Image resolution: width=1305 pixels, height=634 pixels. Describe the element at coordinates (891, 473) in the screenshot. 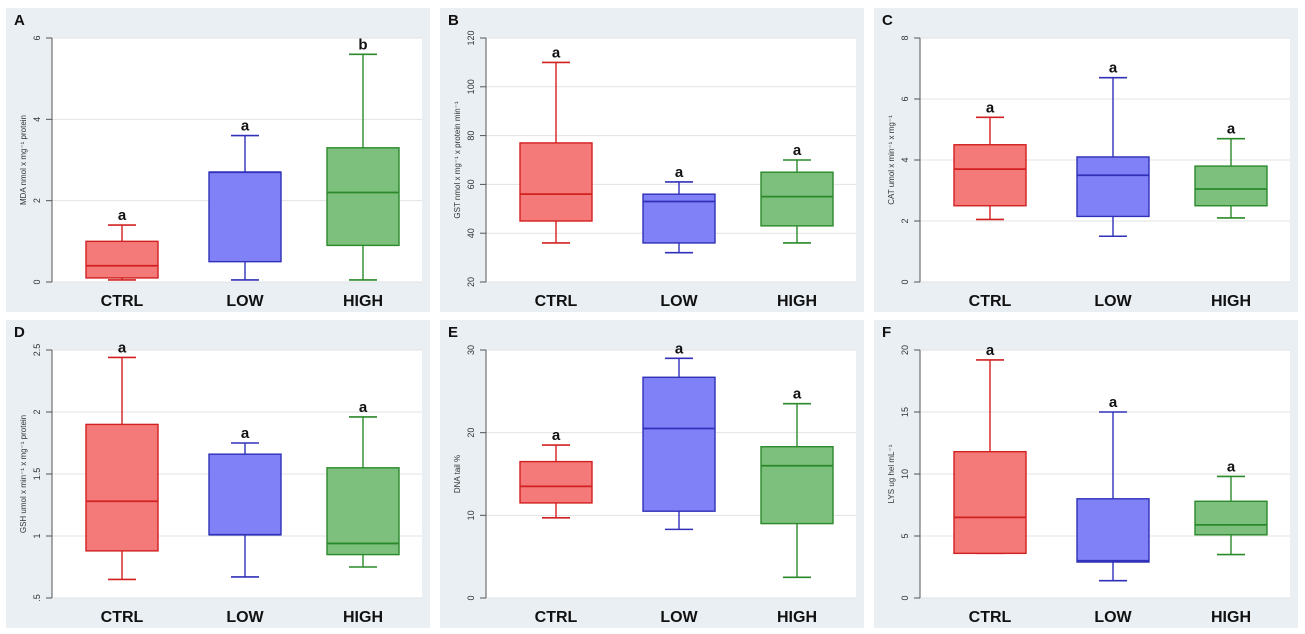

I see `y-axis-label: LYS ug hel mL⁻¹` at that location.